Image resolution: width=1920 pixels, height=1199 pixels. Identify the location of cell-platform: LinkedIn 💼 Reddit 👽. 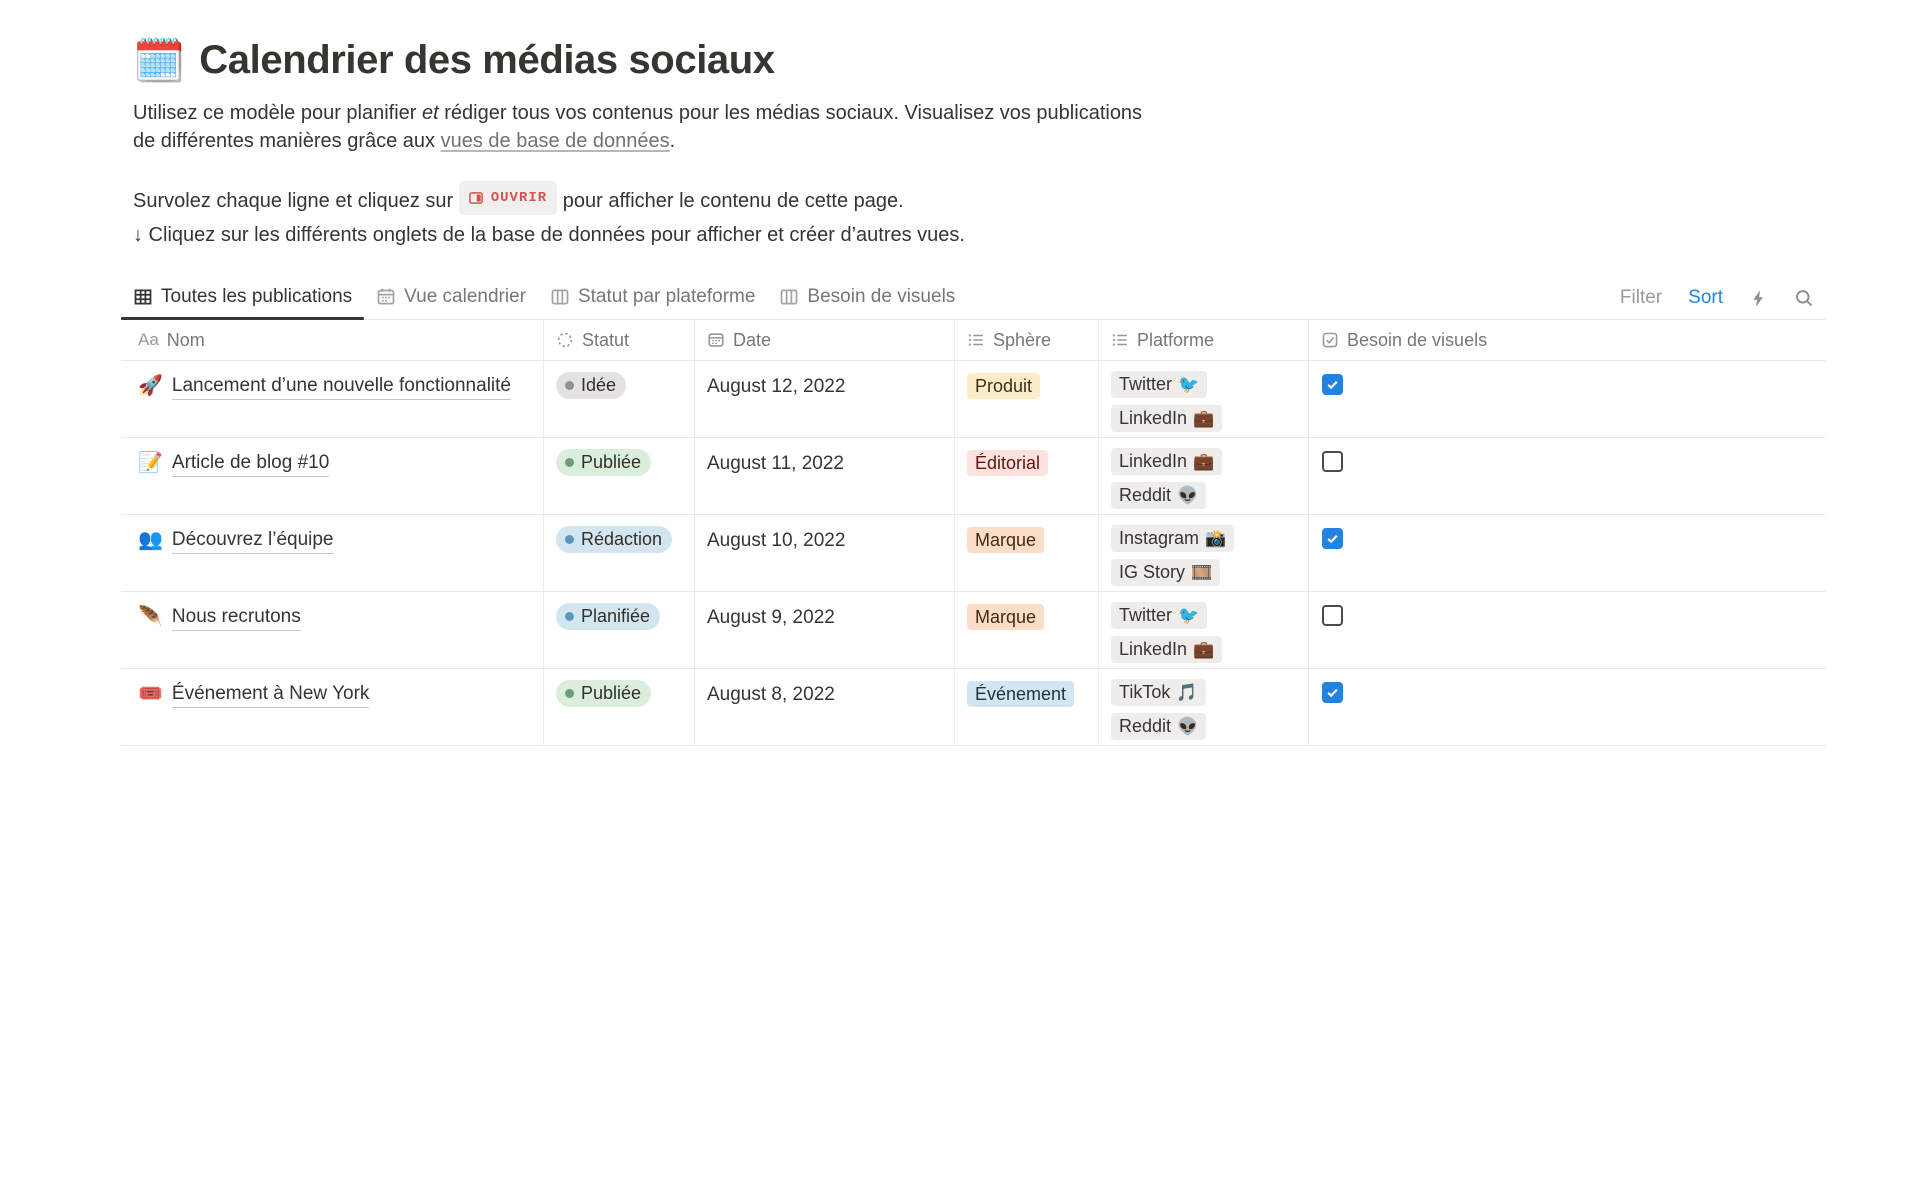
(1204, 476).